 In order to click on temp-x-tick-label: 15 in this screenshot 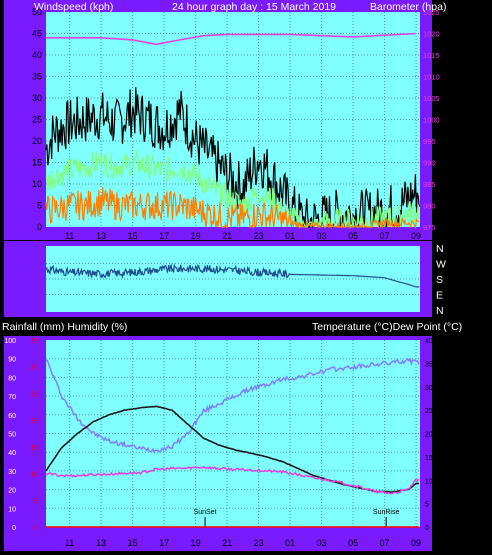, I will do `click(133, 543)`.